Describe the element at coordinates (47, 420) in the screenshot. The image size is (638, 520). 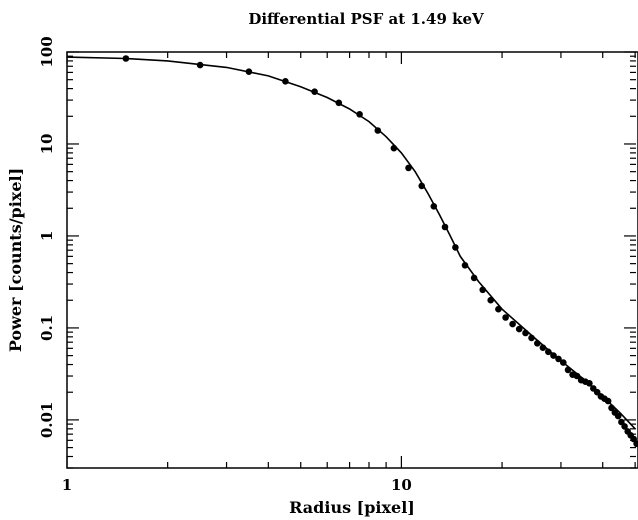
I see `y-tick-label: 0.01` at that location.